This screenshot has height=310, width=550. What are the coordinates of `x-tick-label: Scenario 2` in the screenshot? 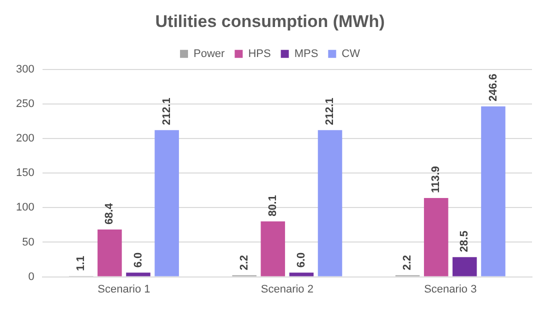 It's located at (287, 289).